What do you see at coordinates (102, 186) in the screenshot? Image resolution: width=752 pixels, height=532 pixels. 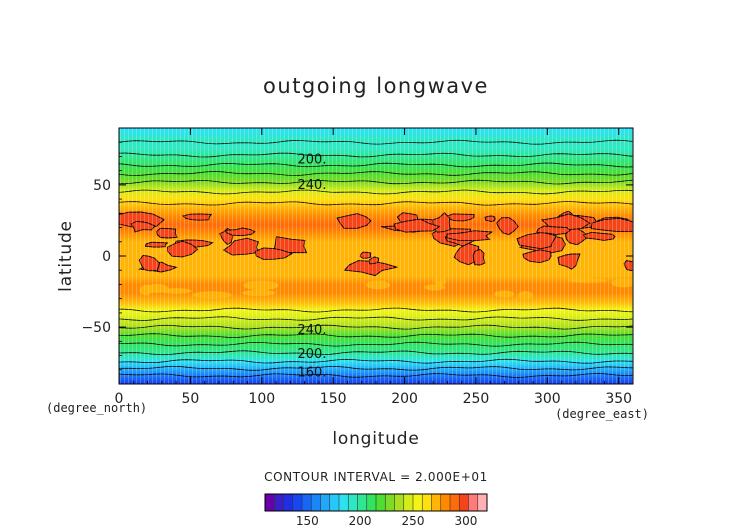 I see `y-tick-label: 50` at bounding box center [102, 186].